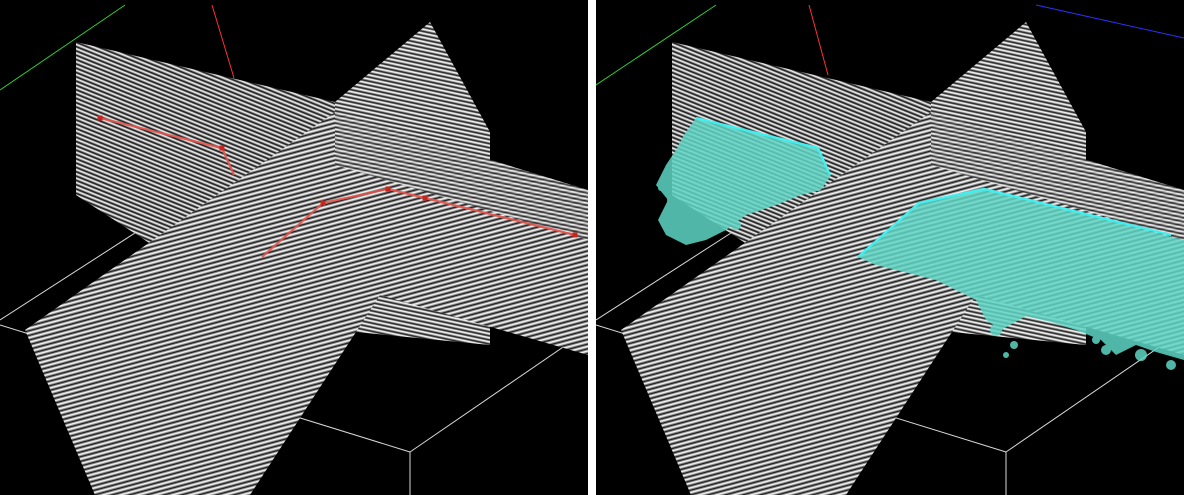  I want to click on fault-picks, so click(337, 186).